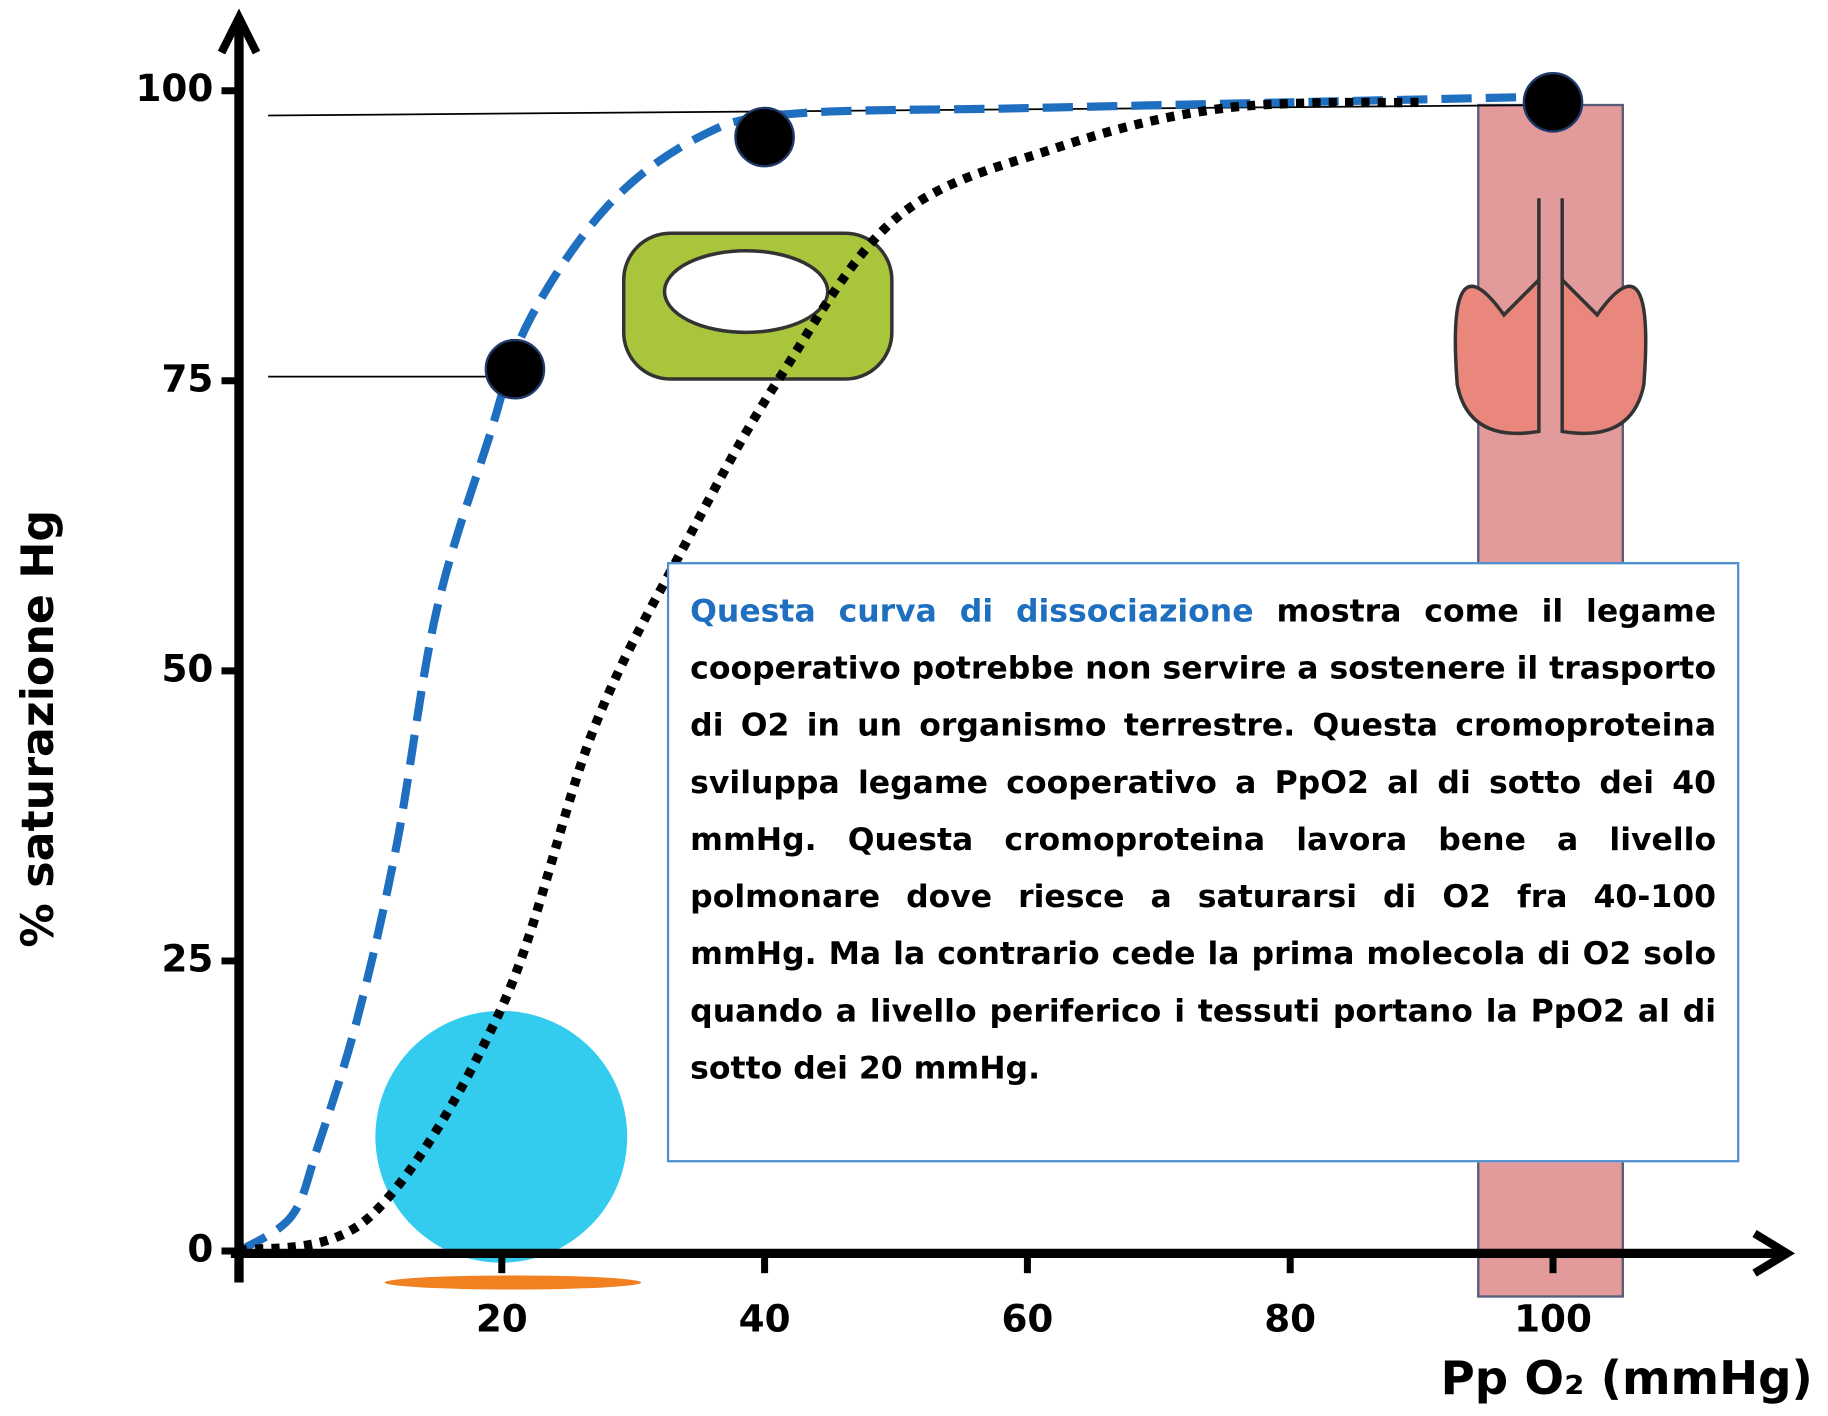 The width and height of the screenshot is (1828, 1416). What do you see at coordinates (200, 1249) in the screenshot?
I see `y-tick-label: 0` at bounding box center [200, 1249].